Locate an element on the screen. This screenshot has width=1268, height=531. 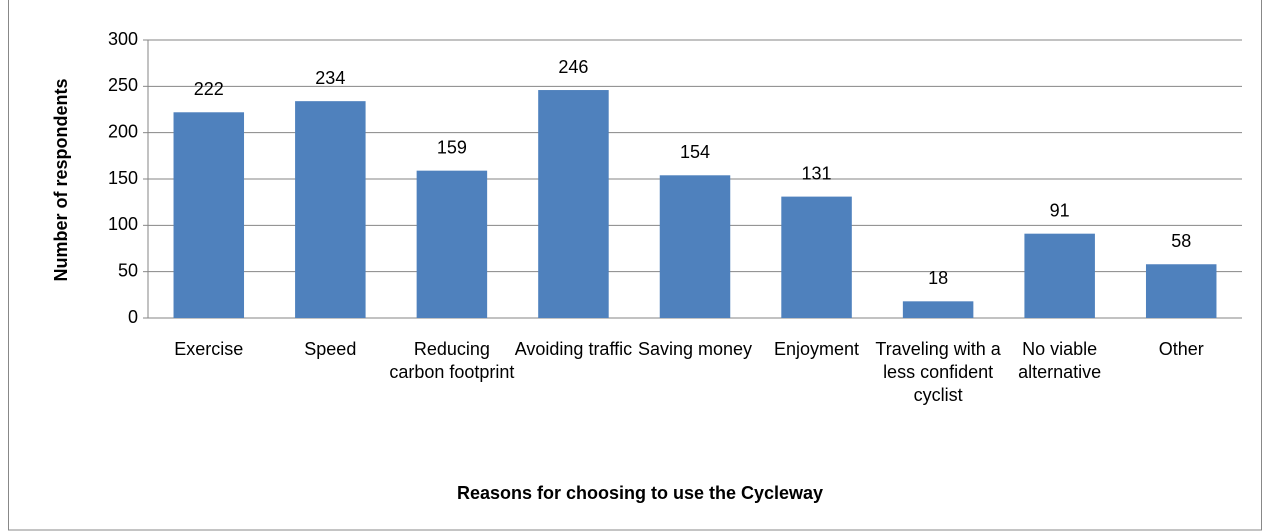
y-tick-label: 250 is located at coordinates (123, 85).